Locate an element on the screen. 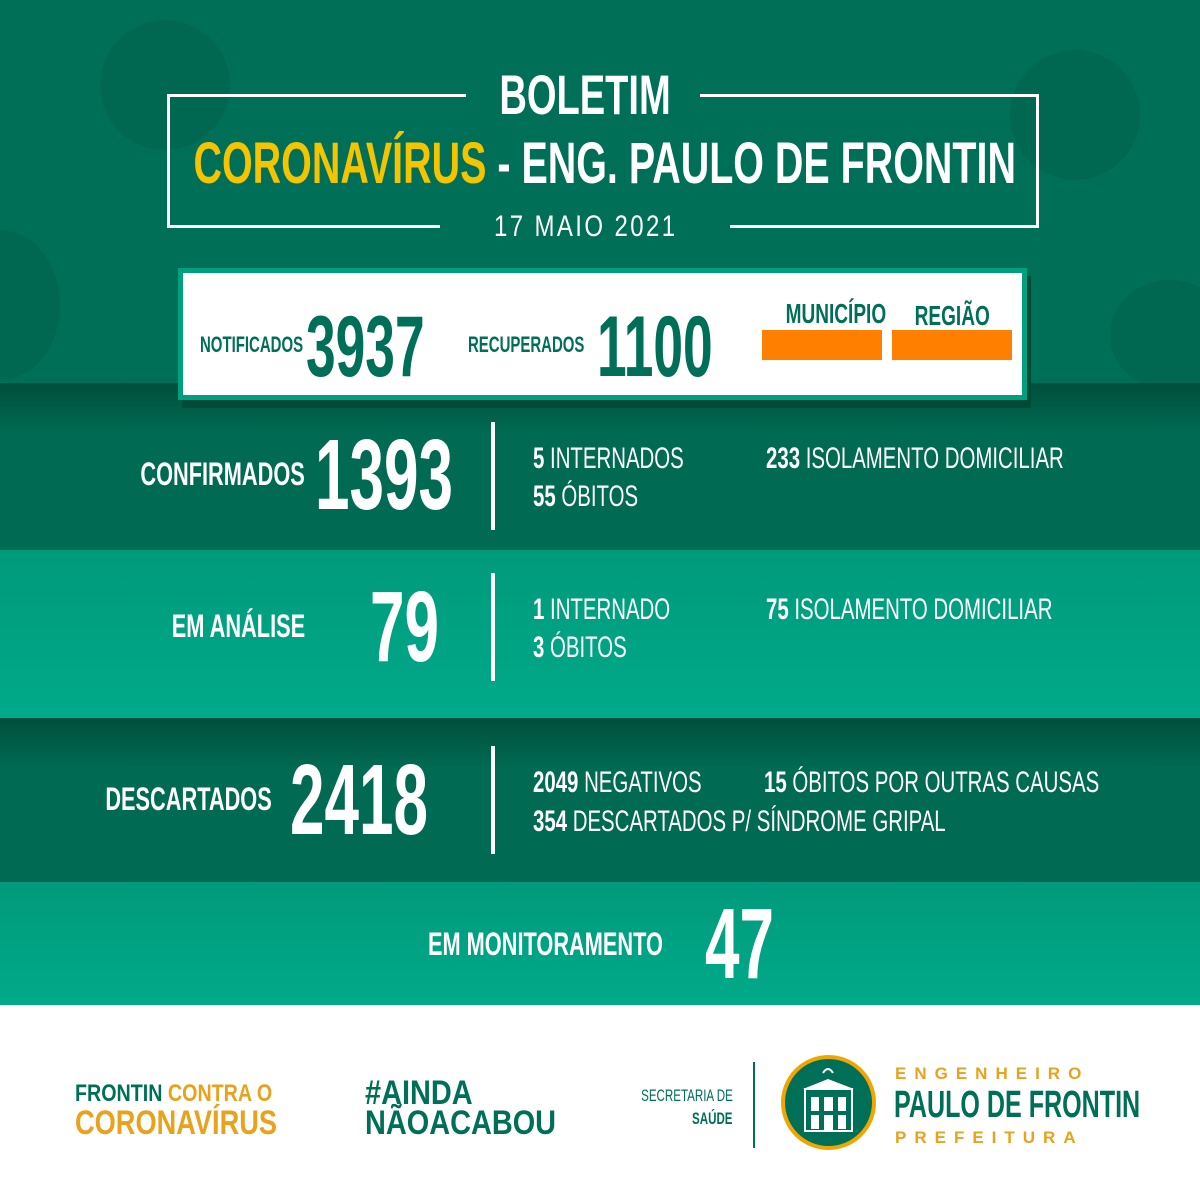  analise-obitos: 3 ÓBITOS is located at coordinates (580, 647).